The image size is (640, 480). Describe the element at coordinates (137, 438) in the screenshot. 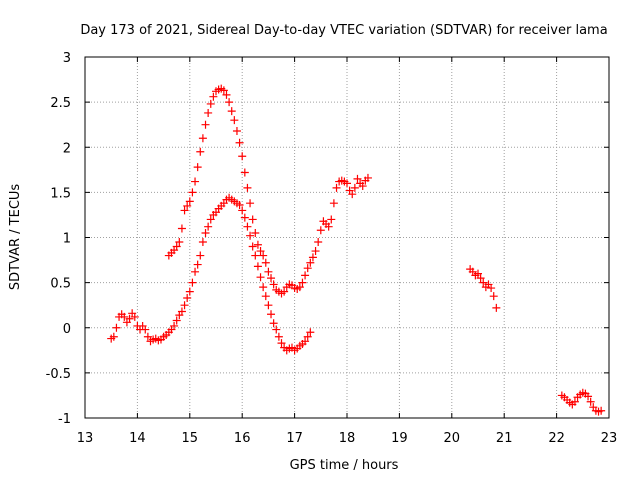

I see `x-tick-label: 14` at that location.